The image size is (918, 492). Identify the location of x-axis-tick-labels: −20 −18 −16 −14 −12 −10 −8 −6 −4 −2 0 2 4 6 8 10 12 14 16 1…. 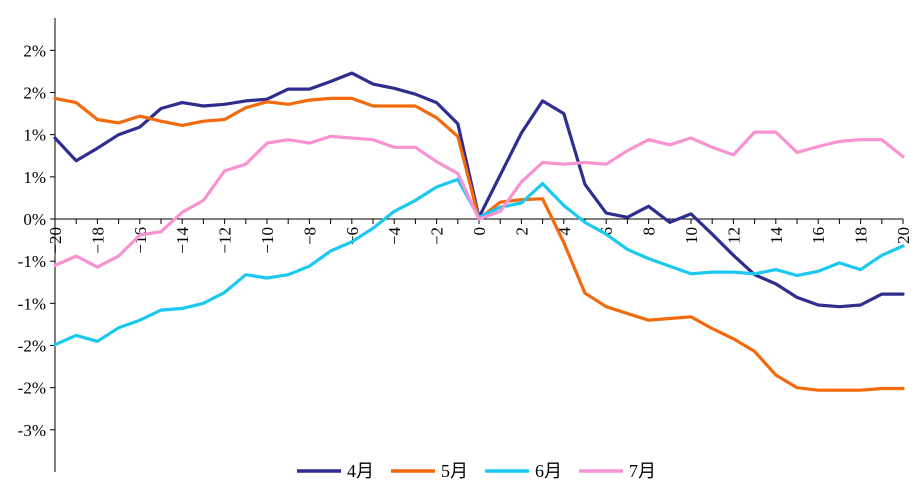
(479, 240).